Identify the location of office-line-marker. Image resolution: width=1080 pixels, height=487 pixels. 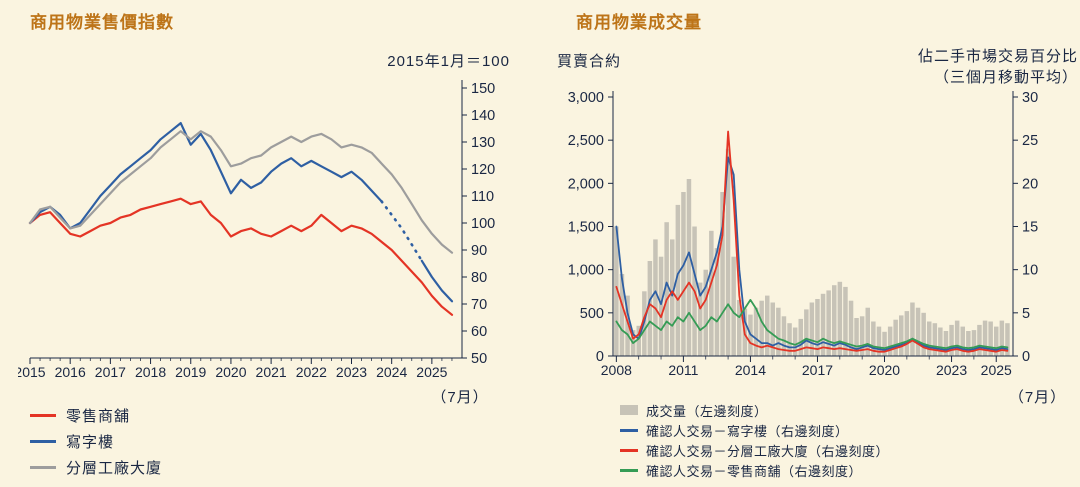
(43, 441).